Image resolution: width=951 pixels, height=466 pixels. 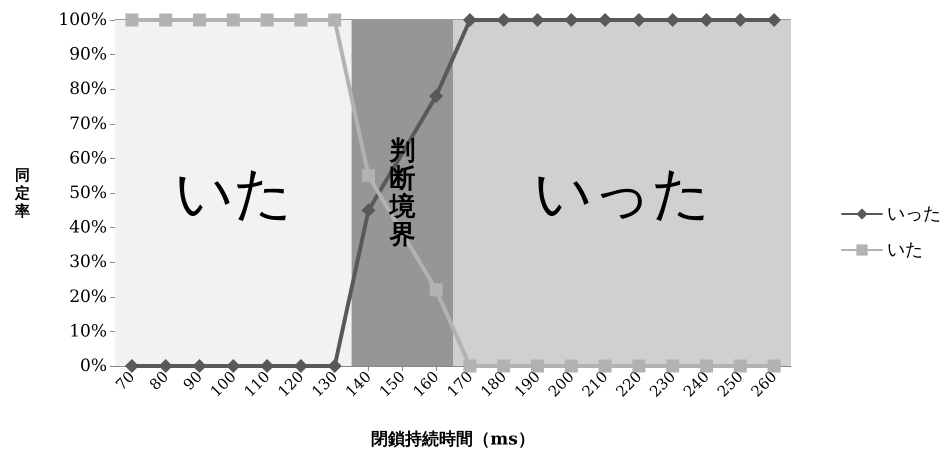 I want to click on y-tick-label: 20%, so click(x=88, y=296).